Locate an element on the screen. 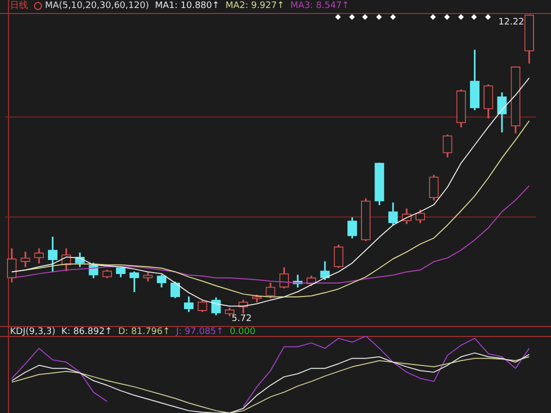 This screenshot has width=551, height=413. text: MA1: 10.880↑ is located at coordinates (187, 6).